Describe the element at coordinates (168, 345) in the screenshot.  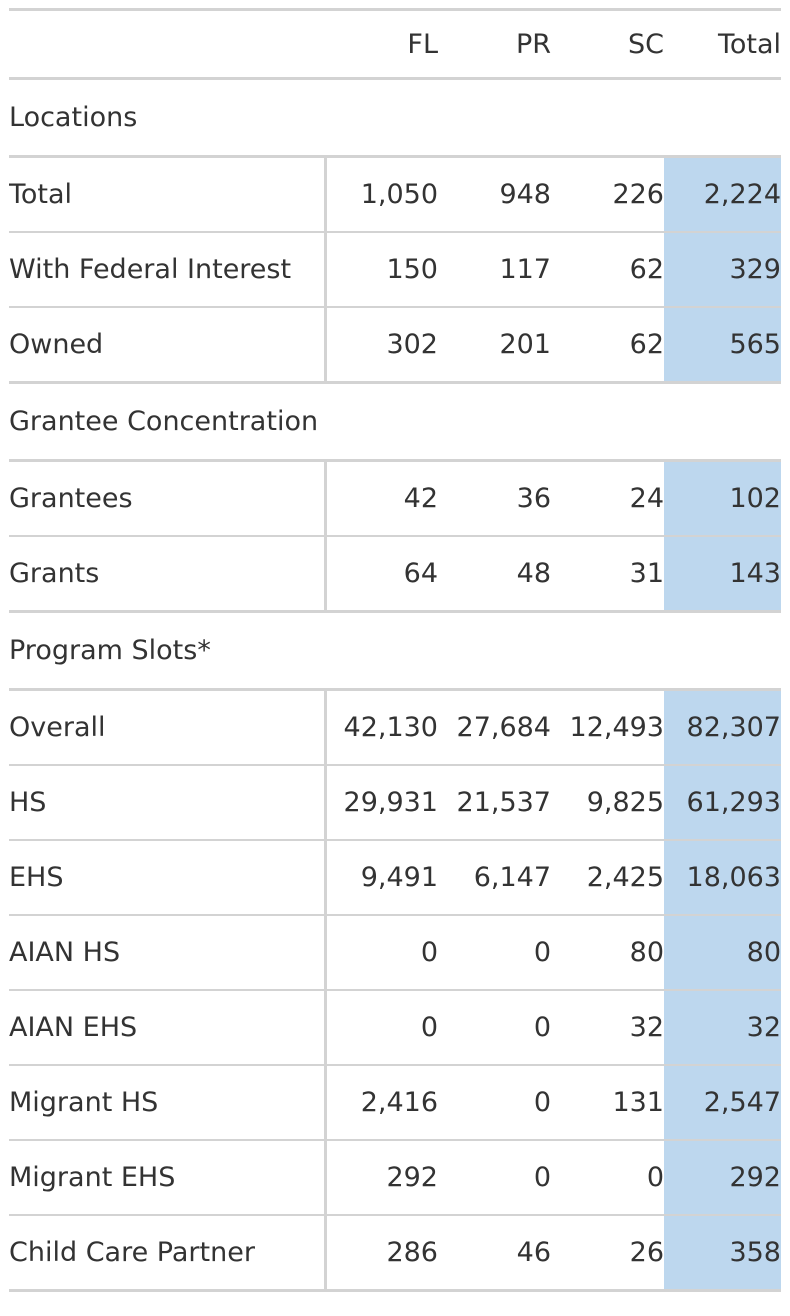
I see `row-label: Owned` at that location.